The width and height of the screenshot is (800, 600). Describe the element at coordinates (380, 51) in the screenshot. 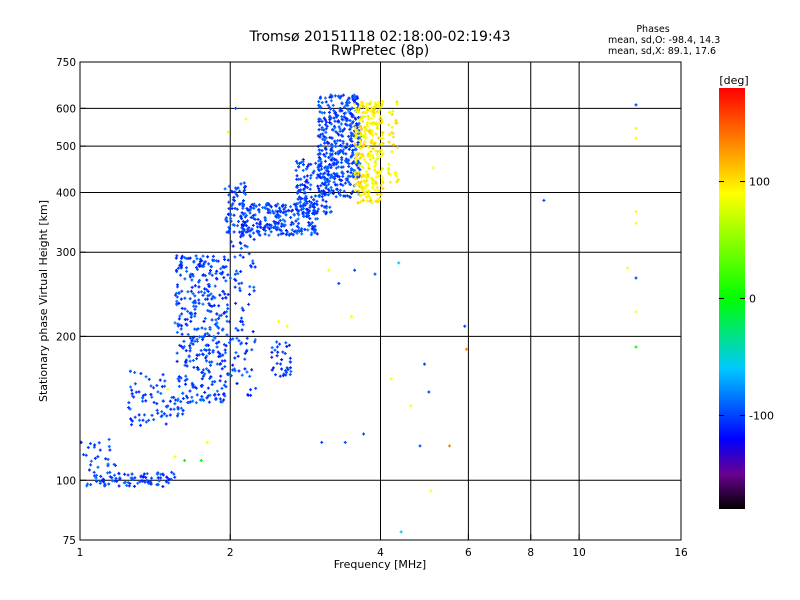

I see `chart-subtitle: RwPretec (8p)` at that location.